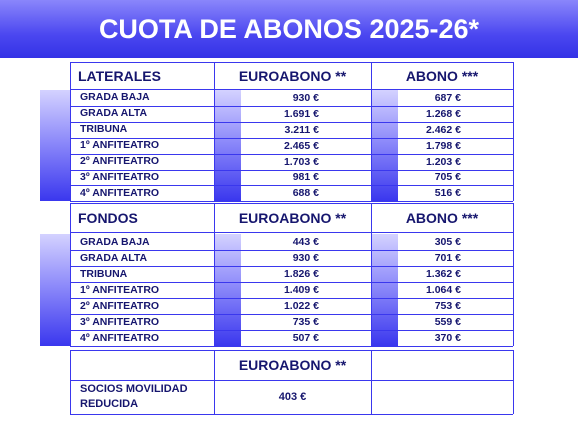 This screenshot has height=427, width=578. I want to click on section-title: FONDOS, so click(108, 217).